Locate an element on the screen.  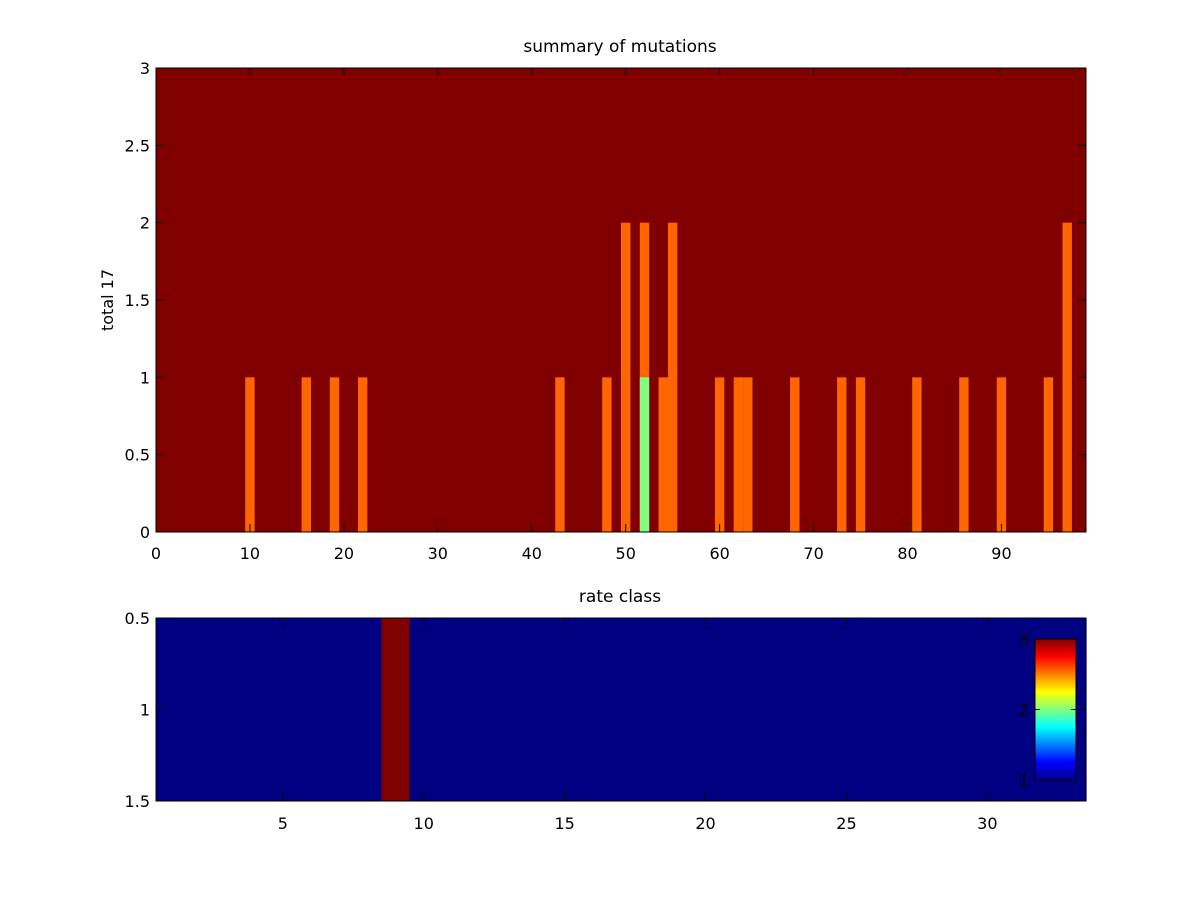
x-tick-label: 90 is located at coordinates (1001, 553).